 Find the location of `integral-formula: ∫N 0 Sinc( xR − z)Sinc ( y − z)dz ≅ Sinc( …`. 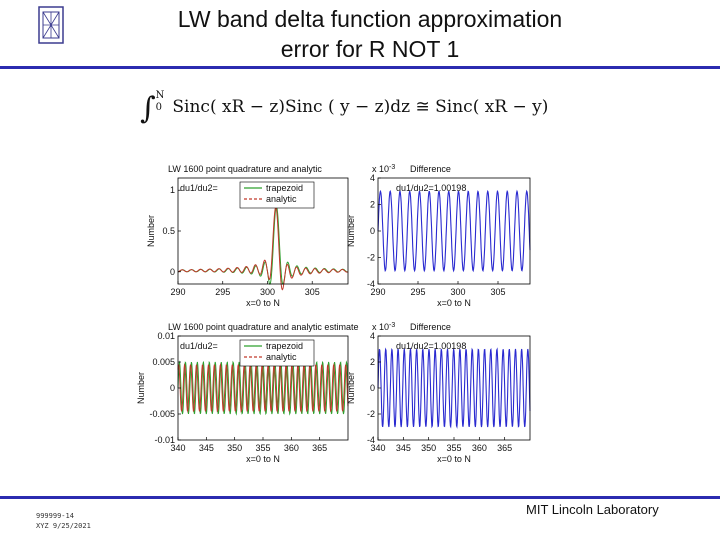

integral-formula: ∫N 0 Sinc( xR − z)Sinc ( y − z)dz ≅ Sinc( … is located at coordinates (344, 108).